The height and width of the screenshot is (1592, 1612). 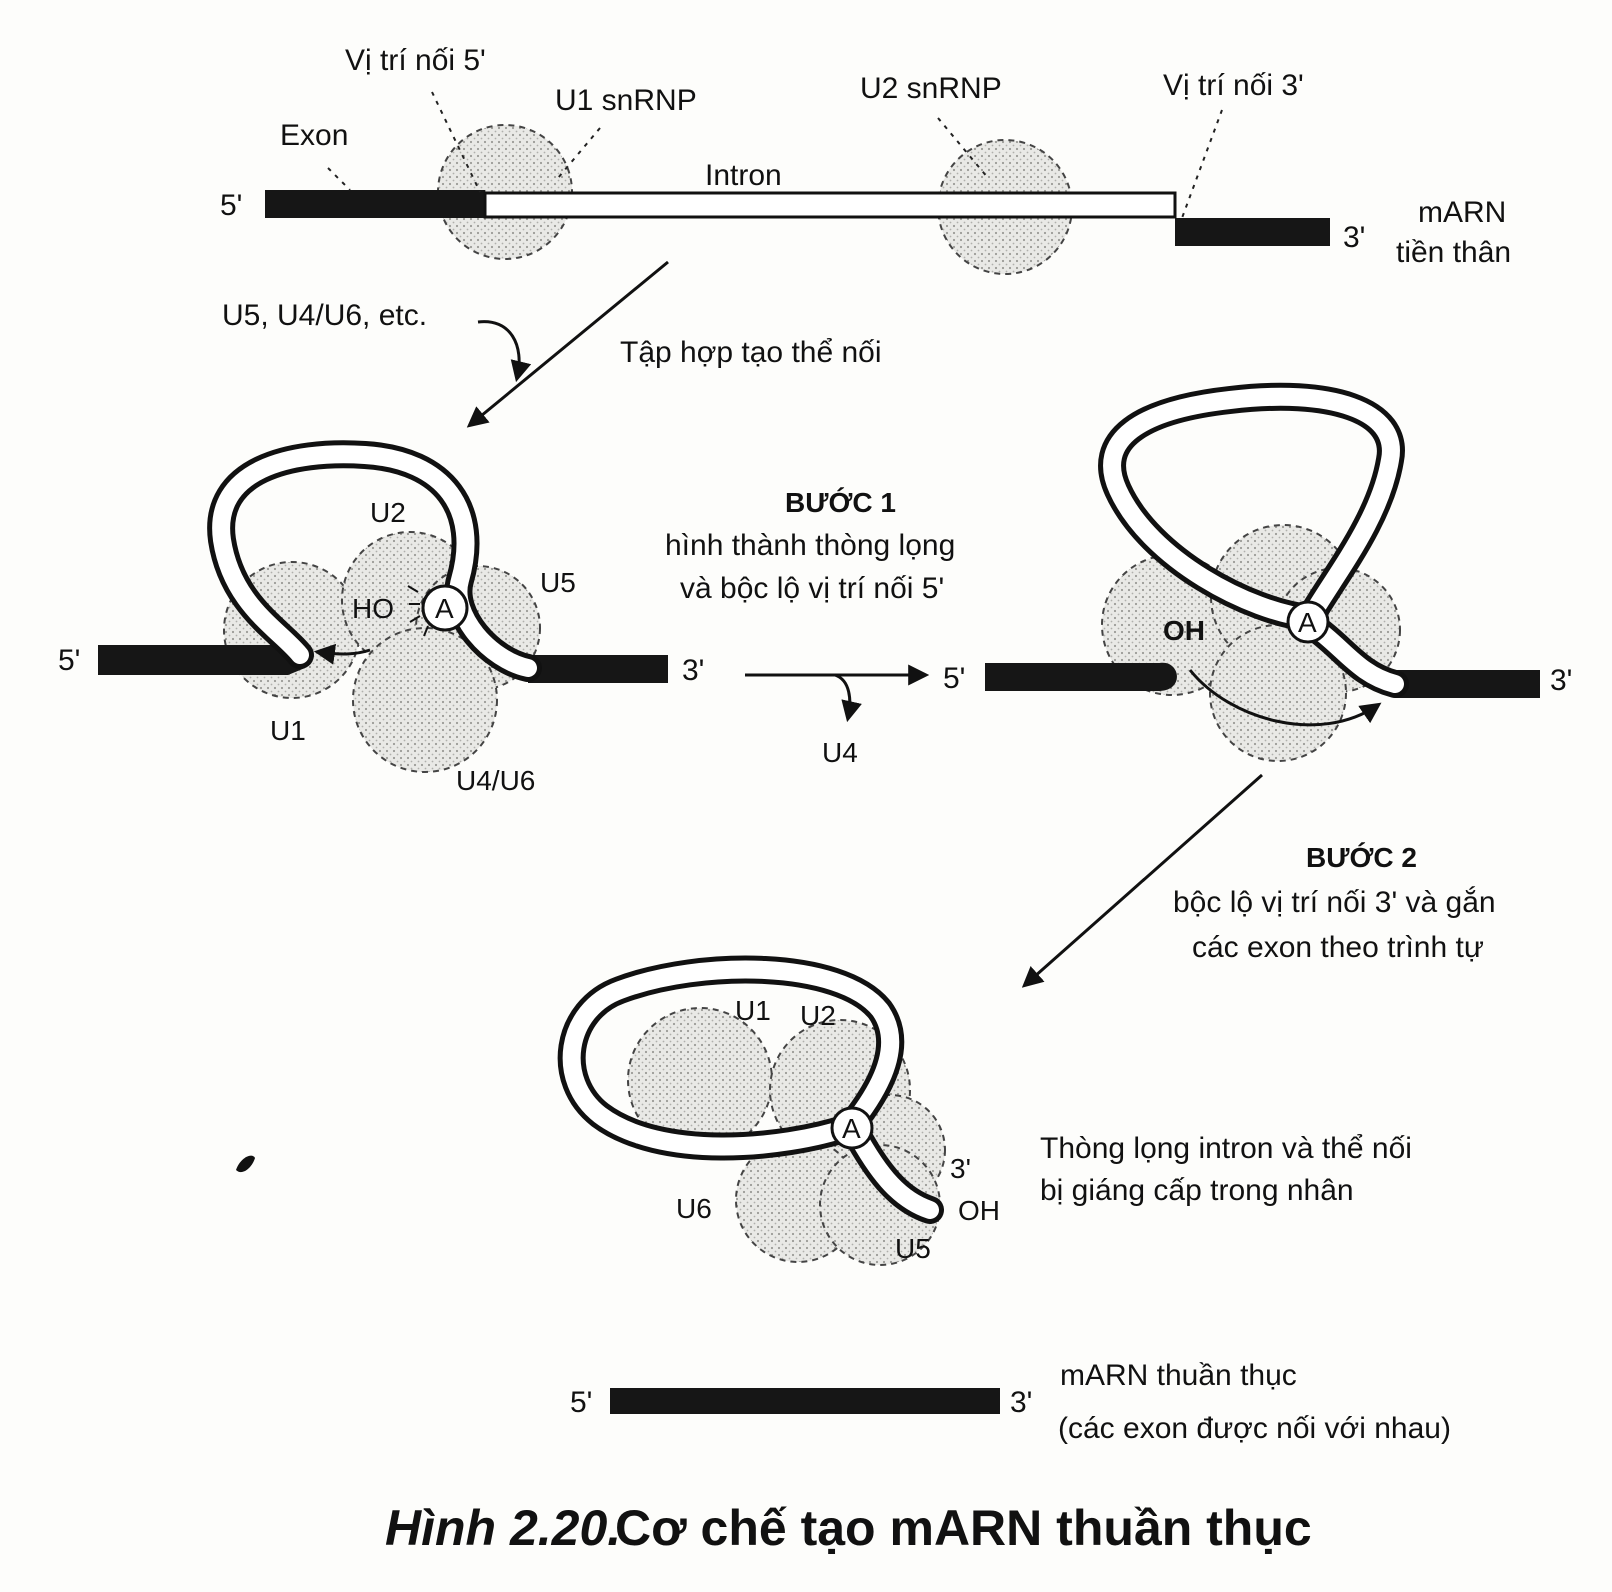 I want to click on assembly-factors-label: U5, U4/U6, etc., so click(x=324, y=315).